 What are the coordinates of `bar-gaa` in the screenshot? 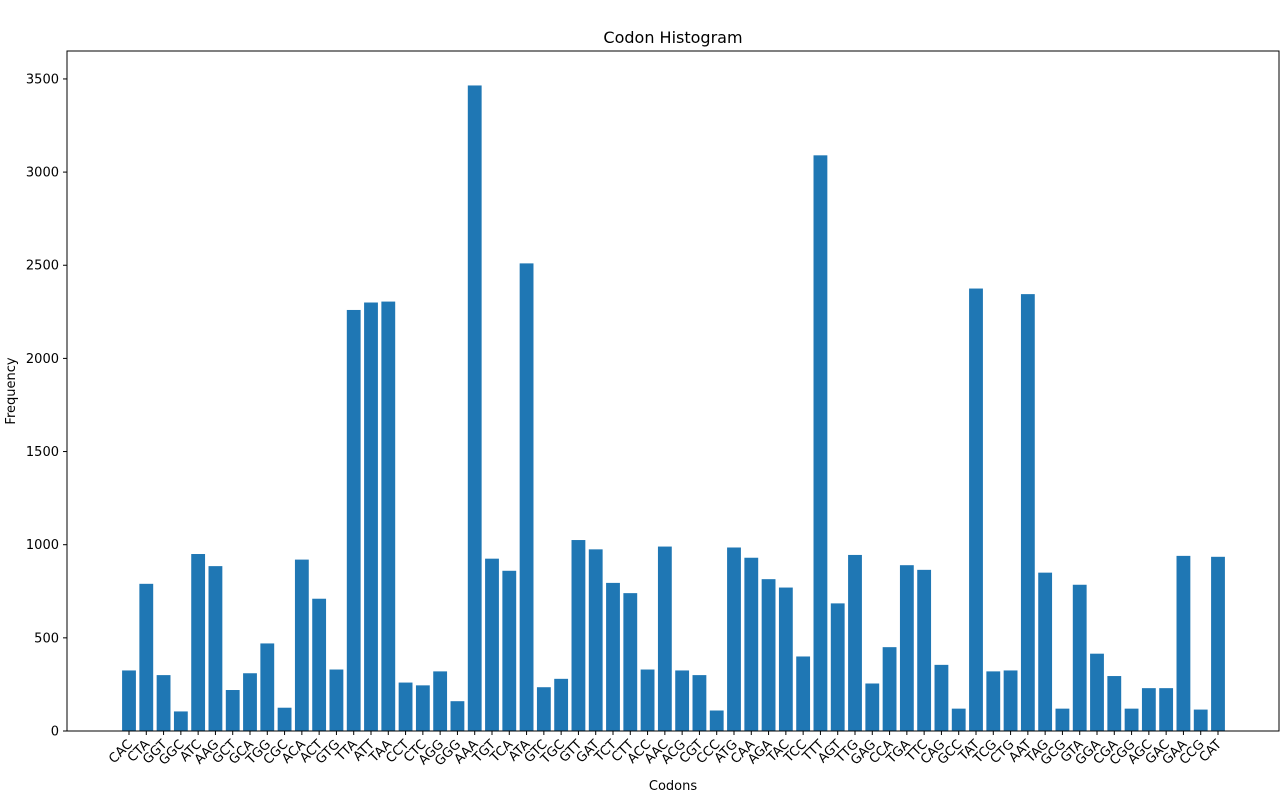 It's located at (1183, 643).